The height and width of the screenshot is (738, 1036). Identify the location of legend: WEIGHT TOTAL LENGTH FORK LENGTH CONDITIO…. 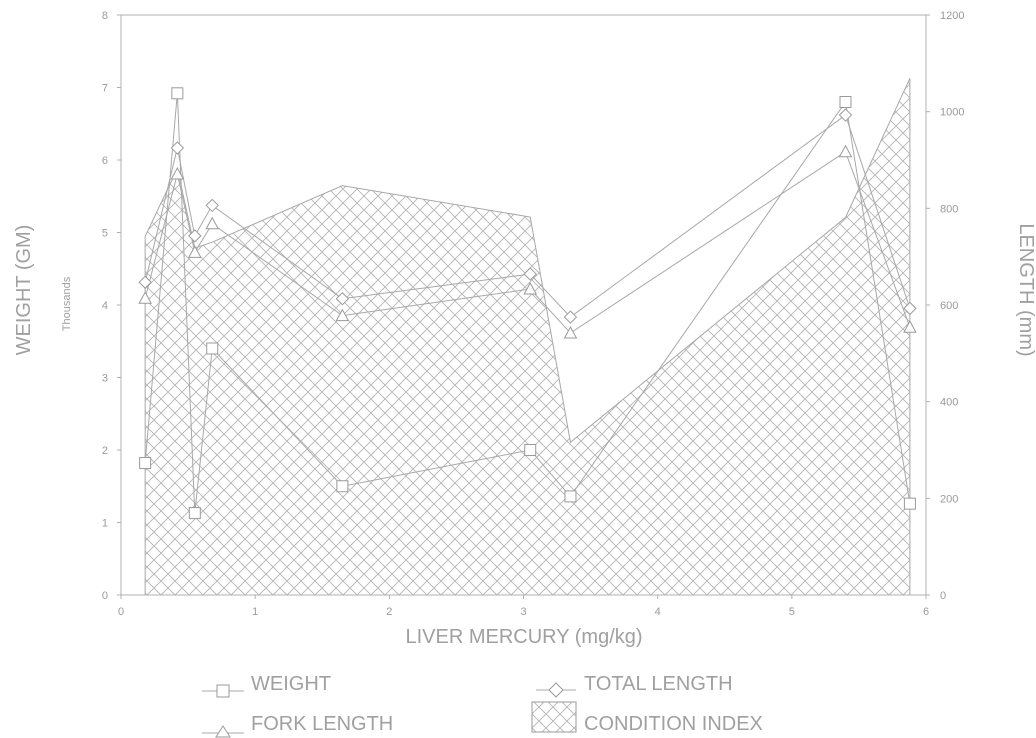
(482, 705).